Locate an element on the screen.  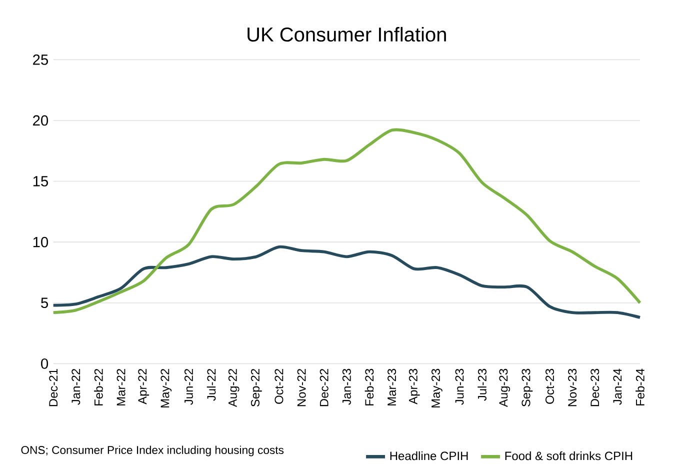
x-tick-label: Mar-23 is located at coordinates (392, 387).